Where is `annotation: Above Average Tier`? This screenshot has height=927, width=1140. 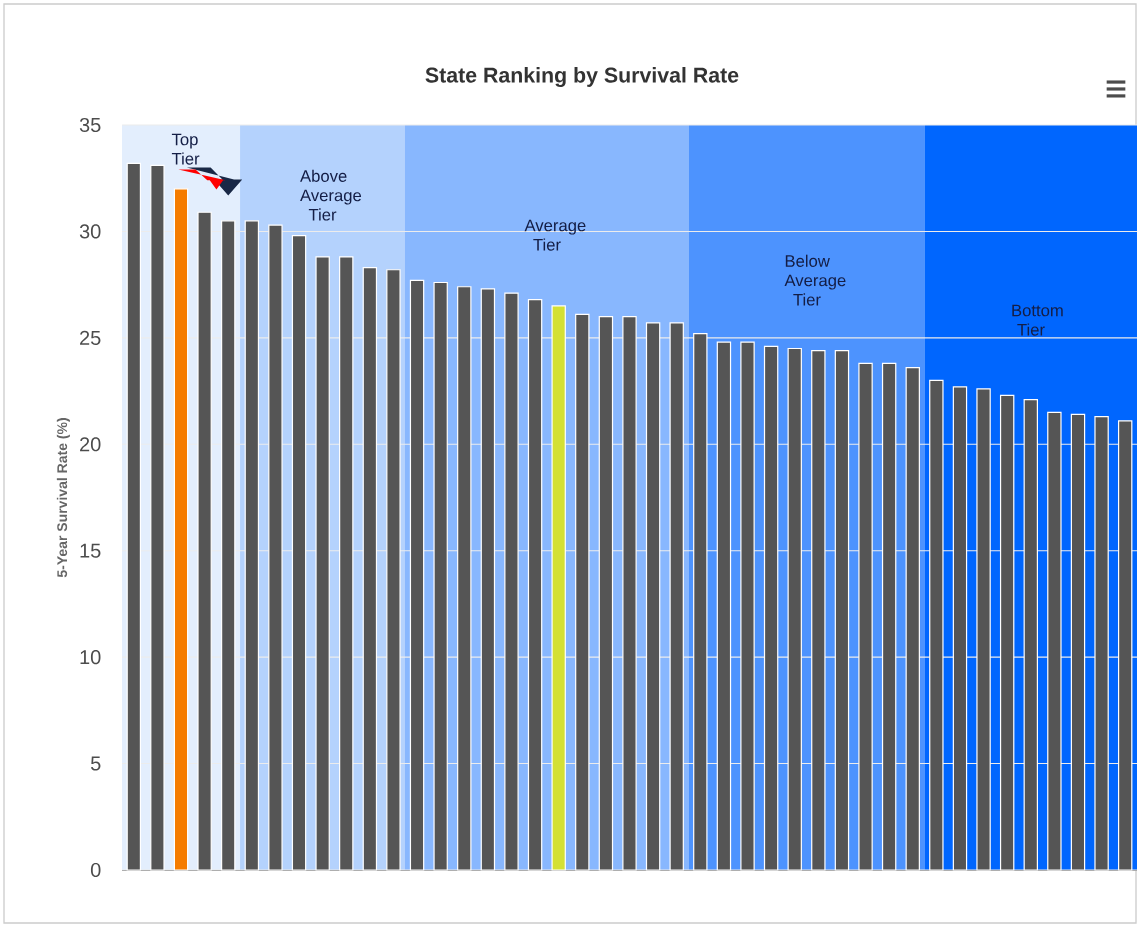
annotation: Above Average Tier is located at coordinates (331, 195).